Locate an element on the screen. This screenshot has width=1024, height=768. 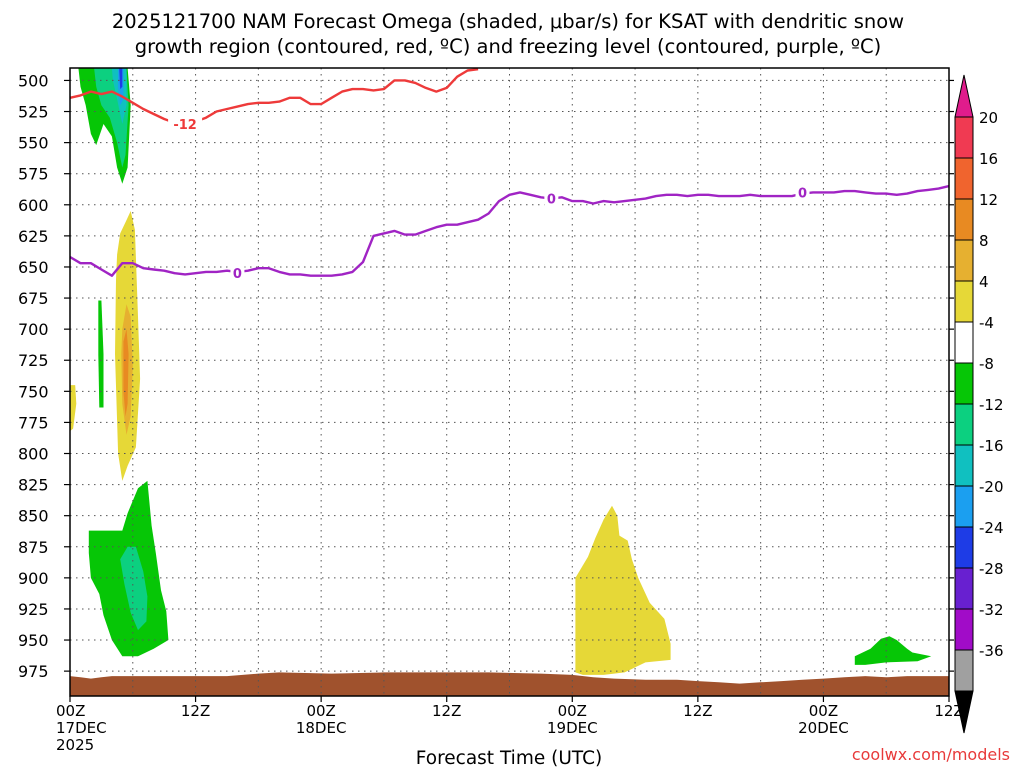
colorbar-label: 8 is located at coordinates (984, 241).